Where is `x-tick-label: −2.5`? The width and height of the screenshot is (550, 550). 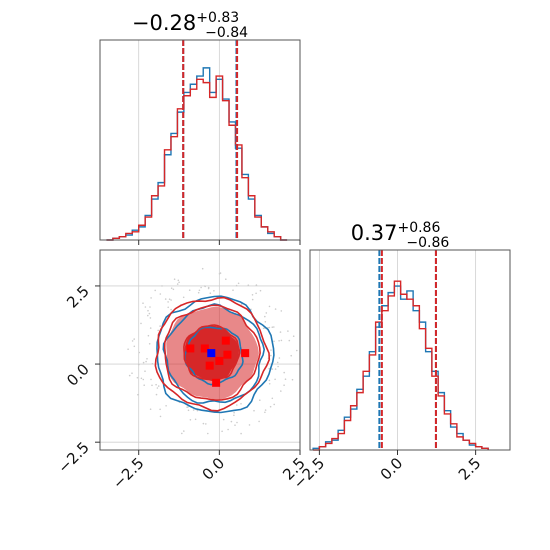 x-tick-label: −2.5 is located at coordinates (128, 473).